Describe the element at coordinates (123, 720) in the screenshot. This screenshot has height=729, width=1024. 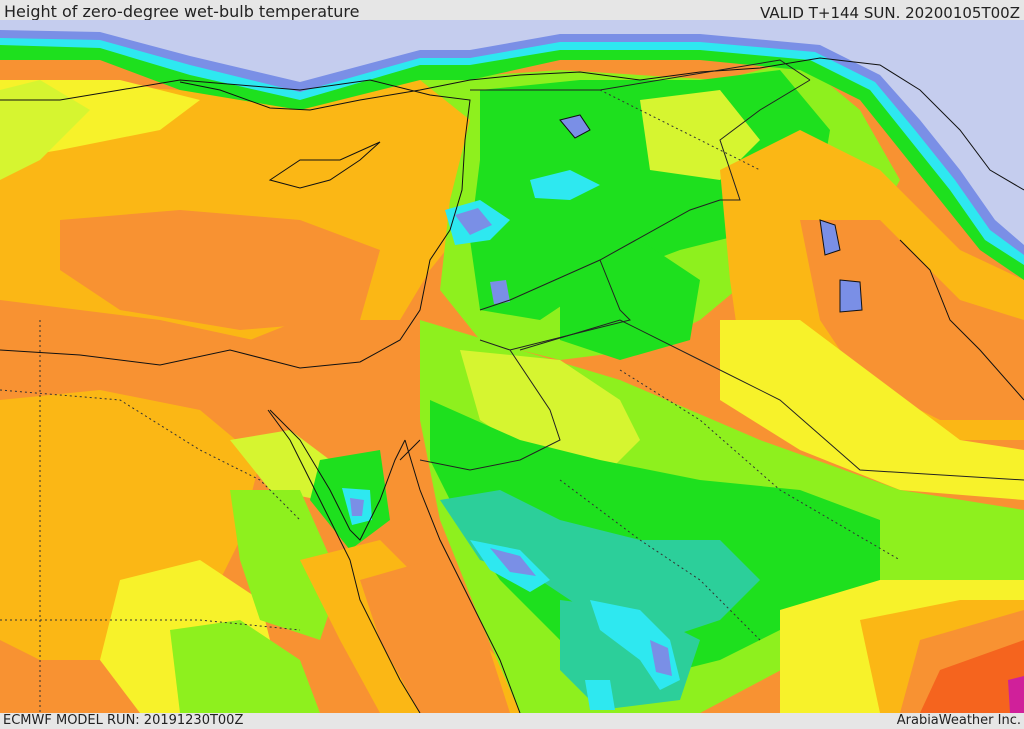
I see `model-run: ECMWF MODEL RUN: 20191230T00Z` at that location.